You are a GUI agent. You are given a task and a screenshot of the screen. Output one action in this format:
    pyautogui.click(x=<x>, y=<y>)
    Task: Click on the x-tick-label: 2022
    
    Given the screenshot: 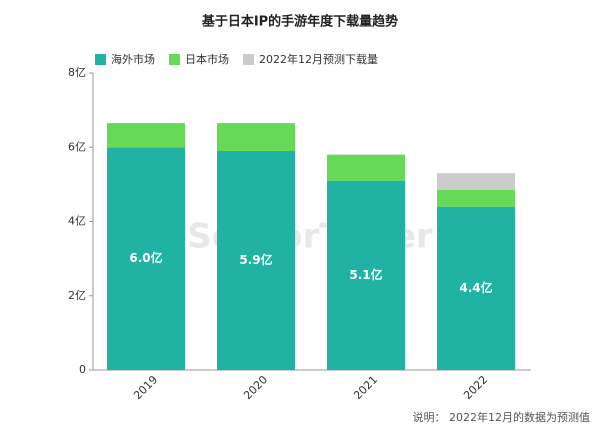 What is the action you would take?
    pyautogui.click(x=475, y=387)
    